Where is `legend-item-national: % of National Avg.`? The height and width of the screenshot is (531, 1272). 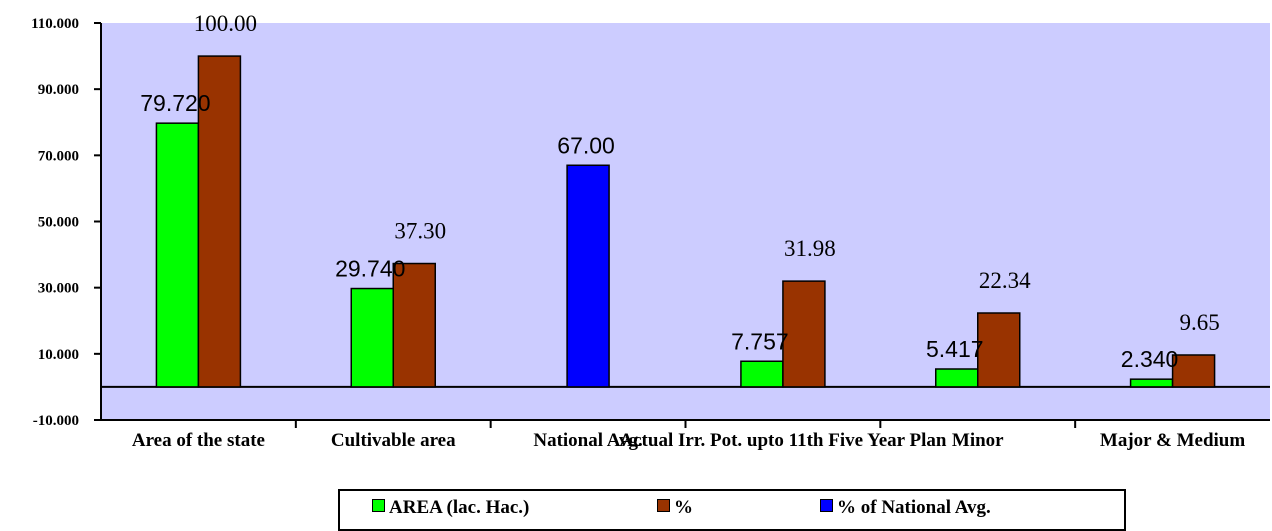 legend-item-national: % of National Avg. is located at coordinates (905, 508).